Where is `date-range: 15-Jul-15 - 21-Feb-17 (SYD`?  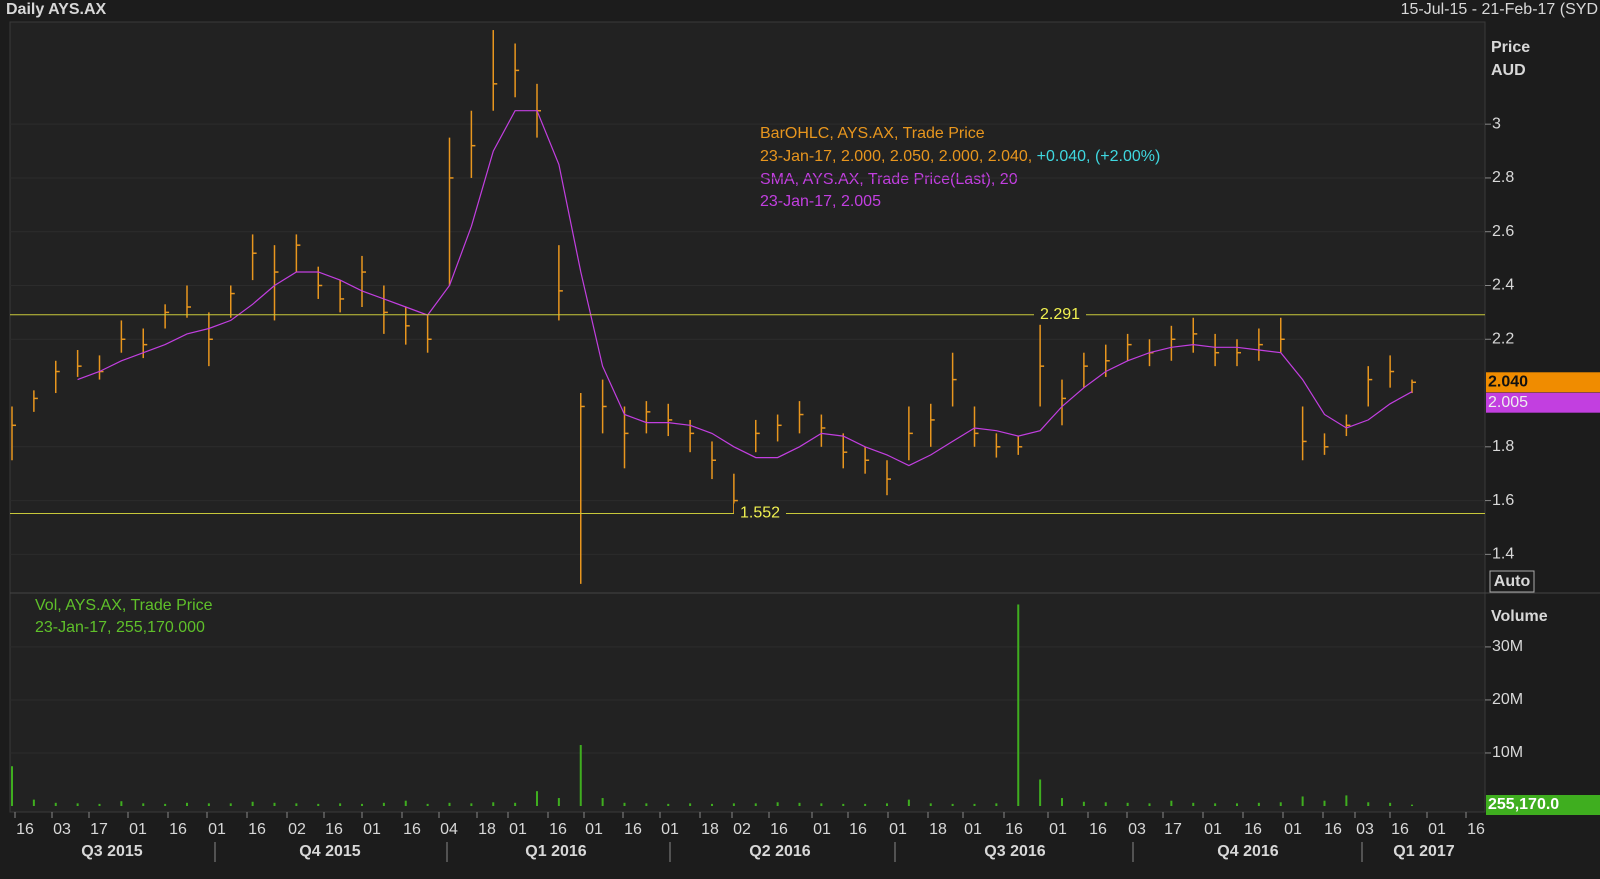
date-range: 15-Jul-15 - 21-Feb-17 (SYD is located at coordinates (1499, 9).